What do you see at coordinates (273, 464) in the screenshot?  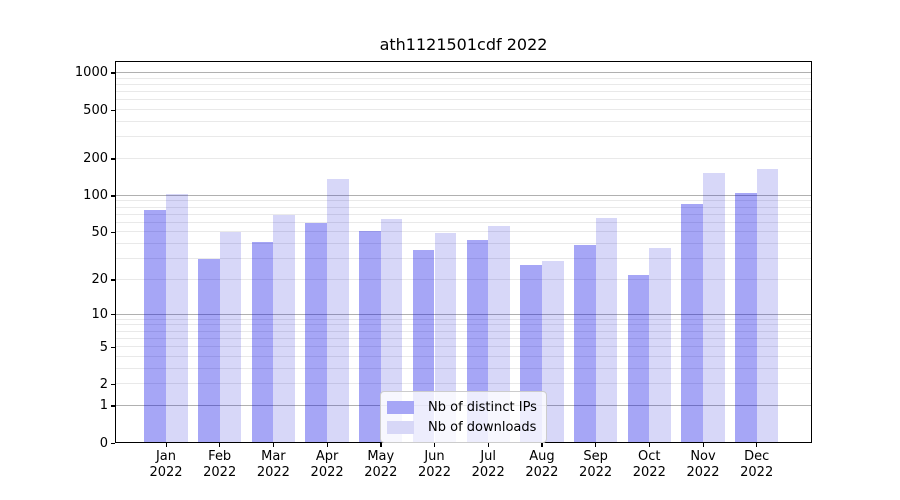 I see `x-tick-label: Mar 2022` at bounding box center [273, 464].